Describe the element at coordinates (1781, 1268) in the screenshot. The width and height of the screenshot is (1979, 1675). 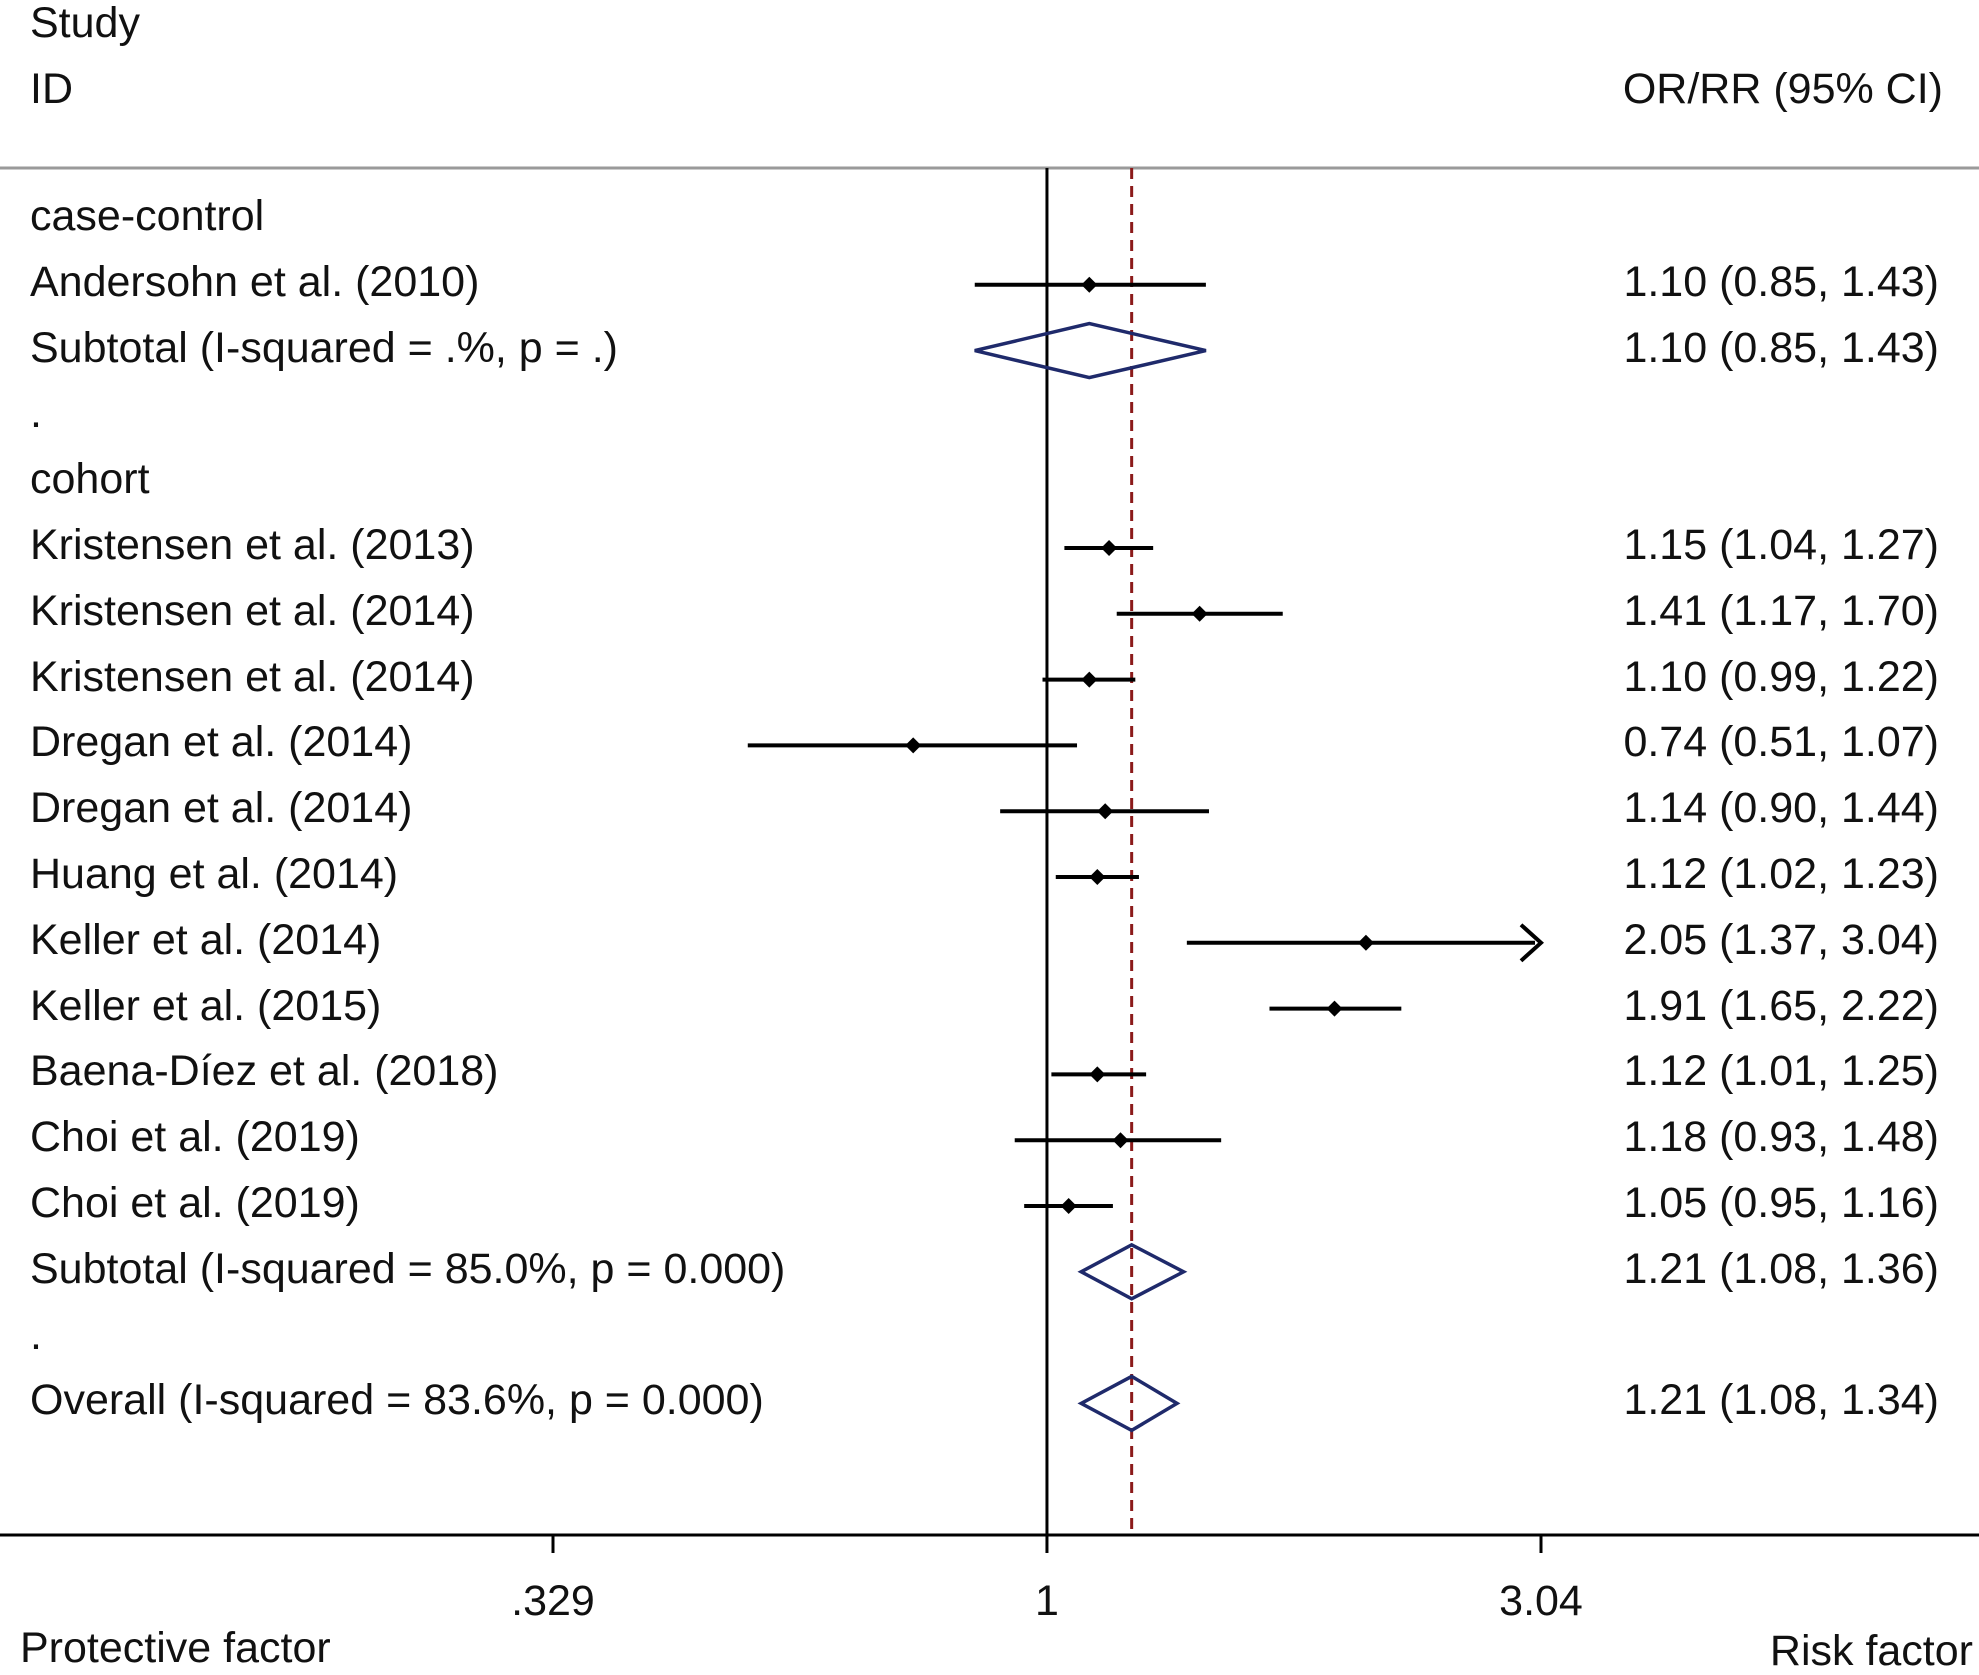
I see `estimate-text: 1.21 (1.08, 1.36)` at that location.